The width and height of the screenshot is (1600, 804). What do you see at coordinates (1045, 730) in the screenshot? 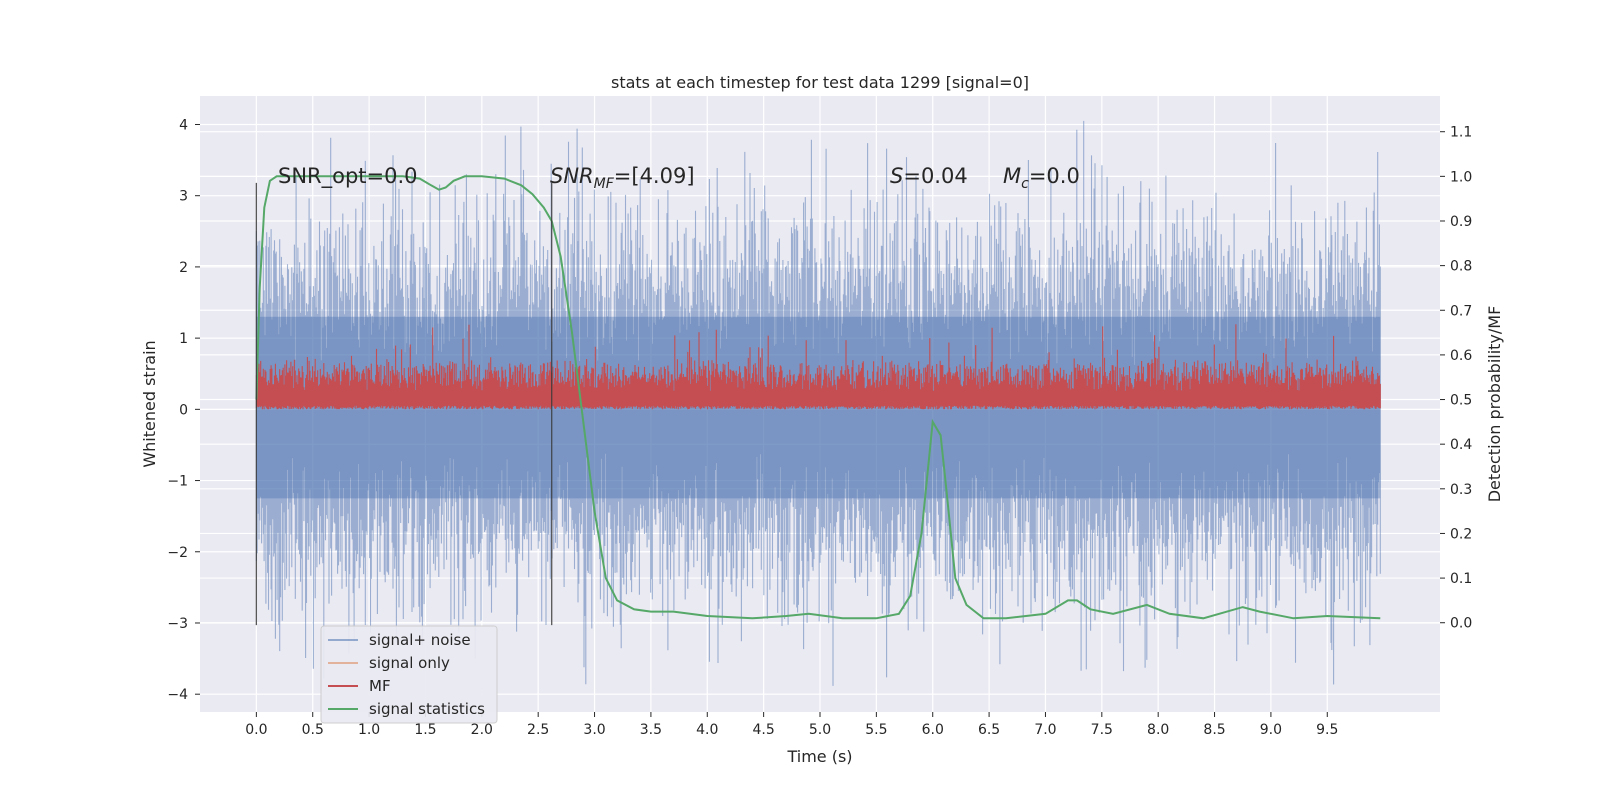
I see `x-tick-label: 7.0` at bounding box center [1045, 730].